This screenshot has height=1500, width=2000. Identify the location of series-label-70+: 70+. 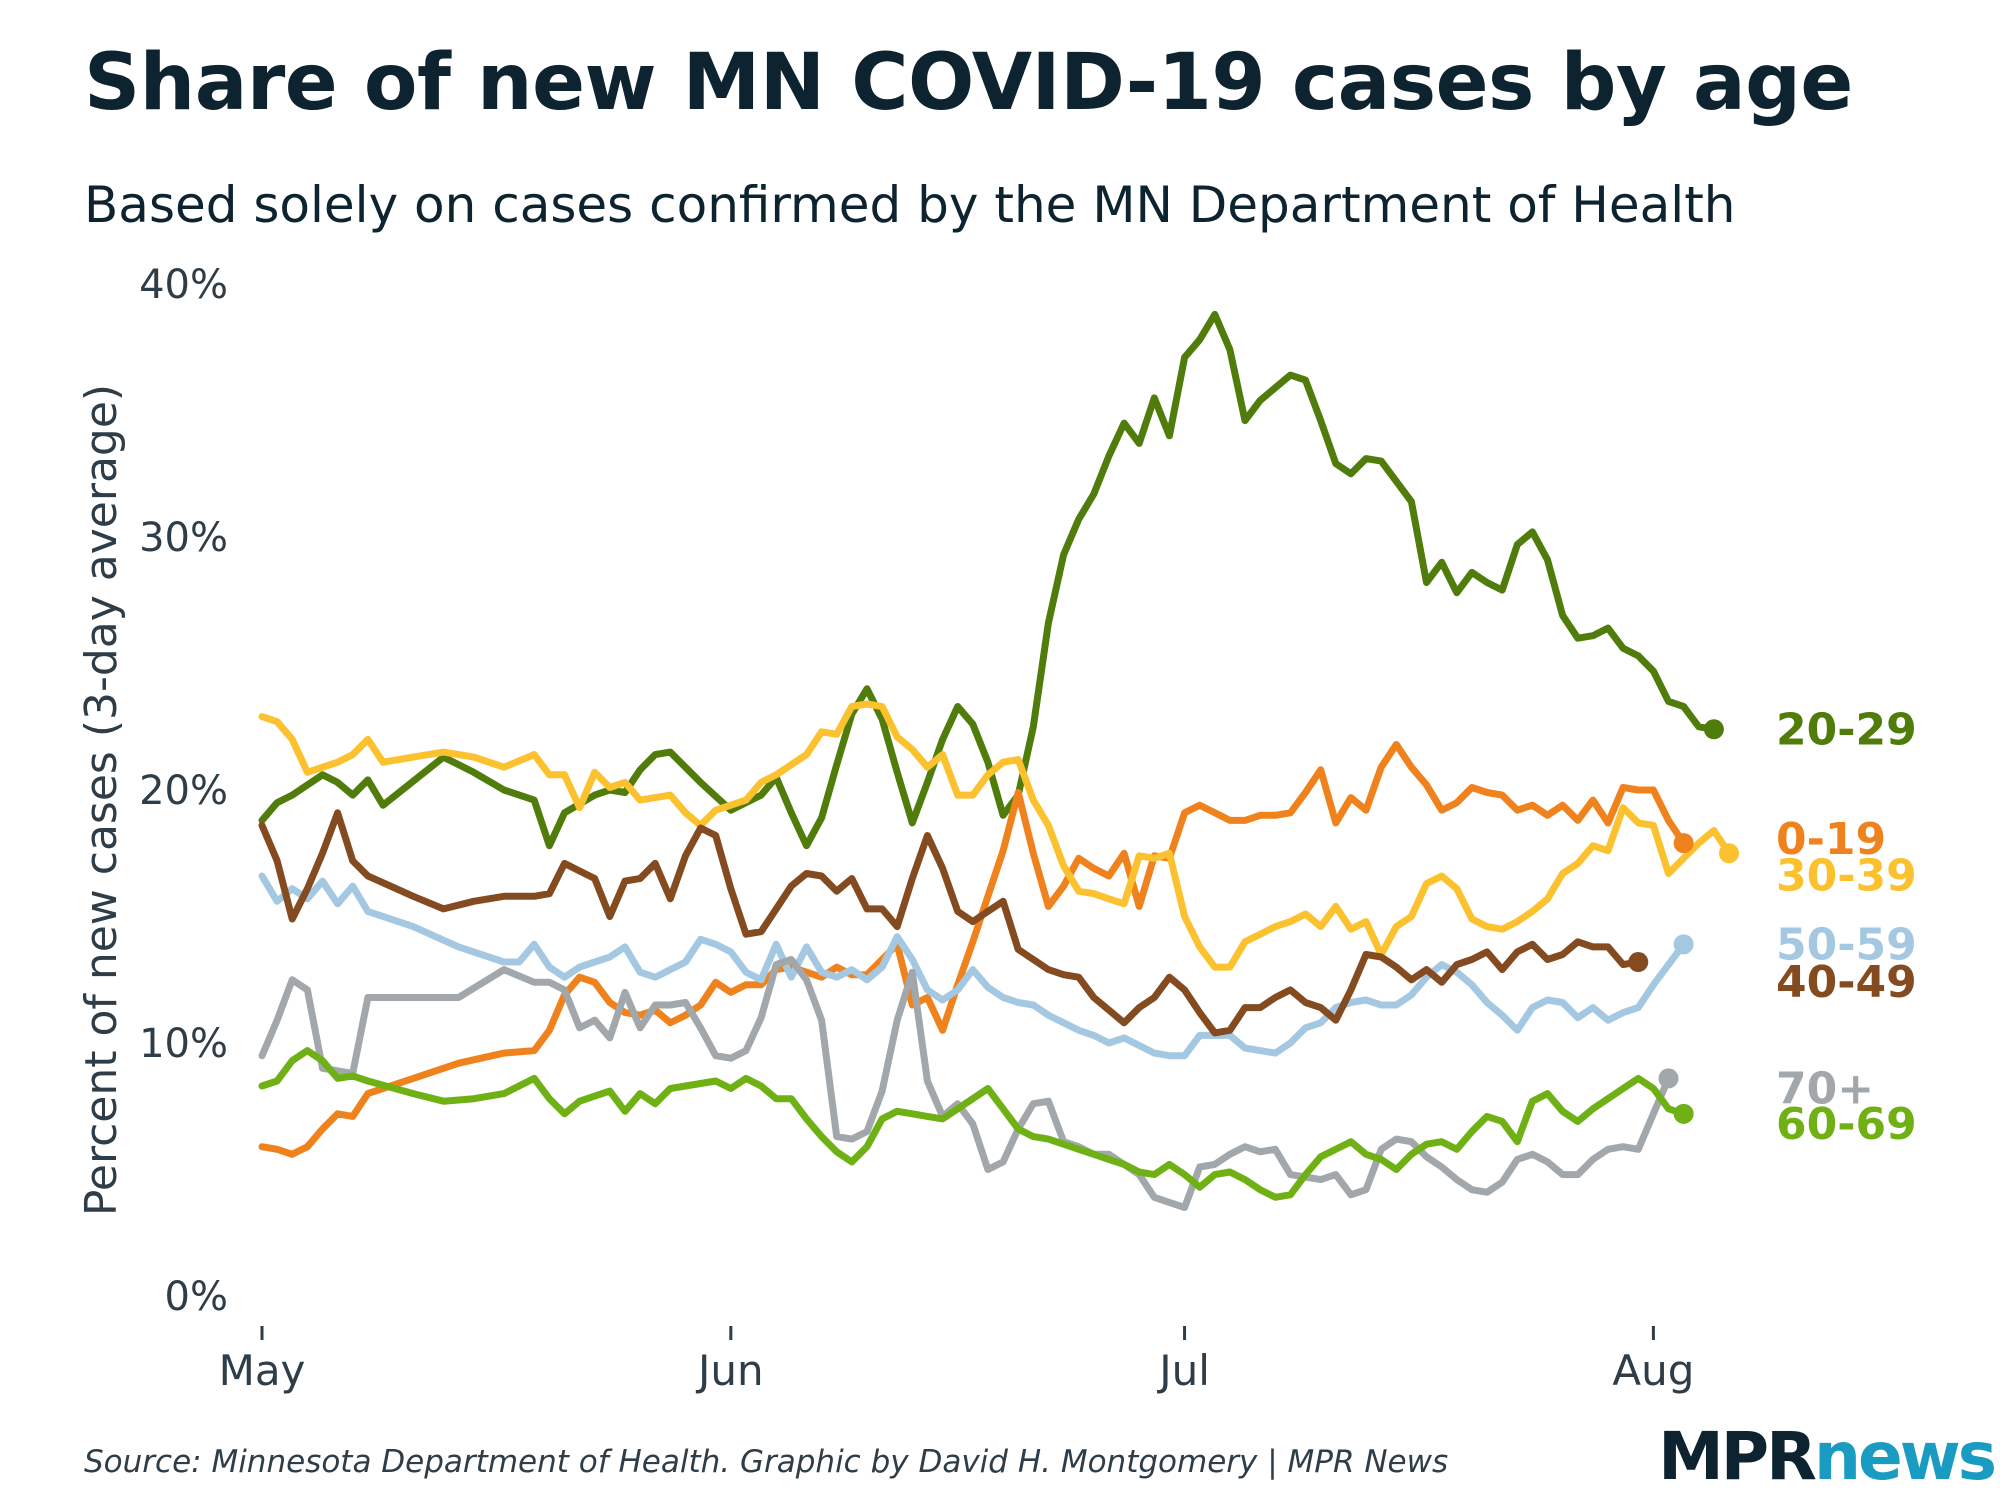
(1825, 1088).